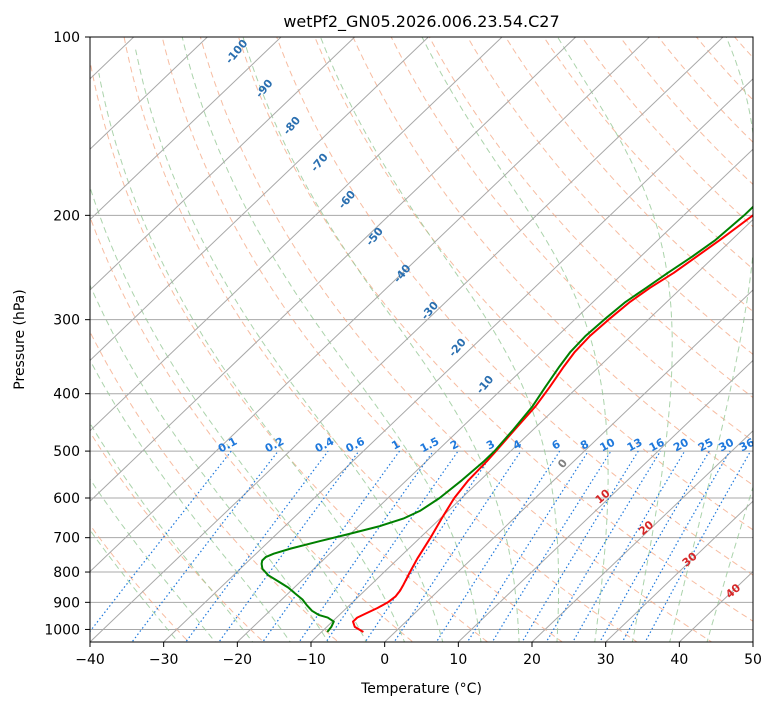  I want to click on y-axis-label: Pressure (hPa), so click(20, 339).